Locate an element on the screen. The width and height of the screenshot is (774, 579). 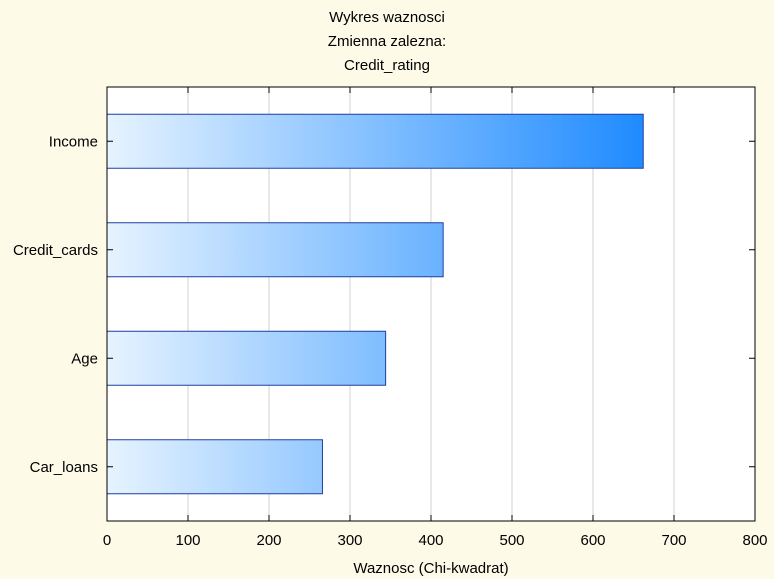
y-category-label: Age is located at coordinates (84, 358).